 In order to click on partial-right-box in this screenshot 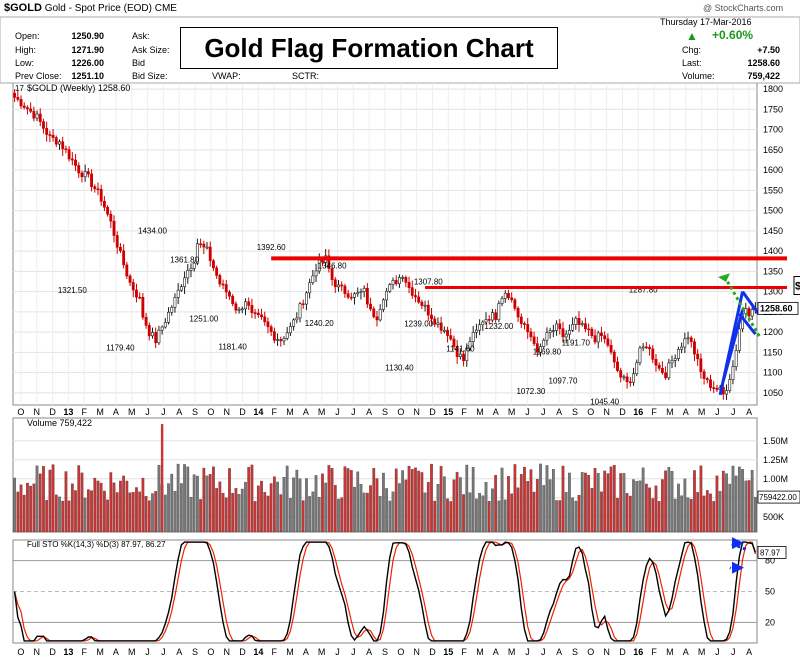, I will do `click(796, 286)`.